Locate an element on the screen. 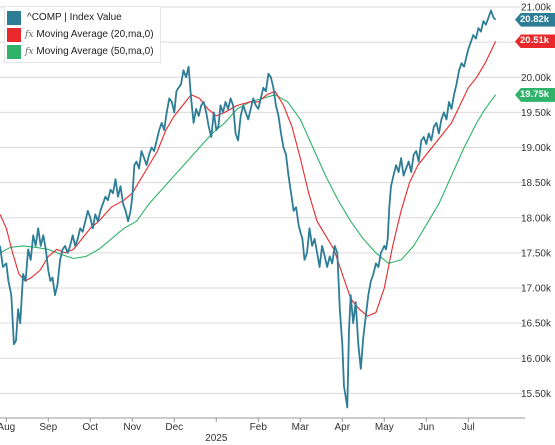  x-tick-label: May is located at coordinates (384, 427).